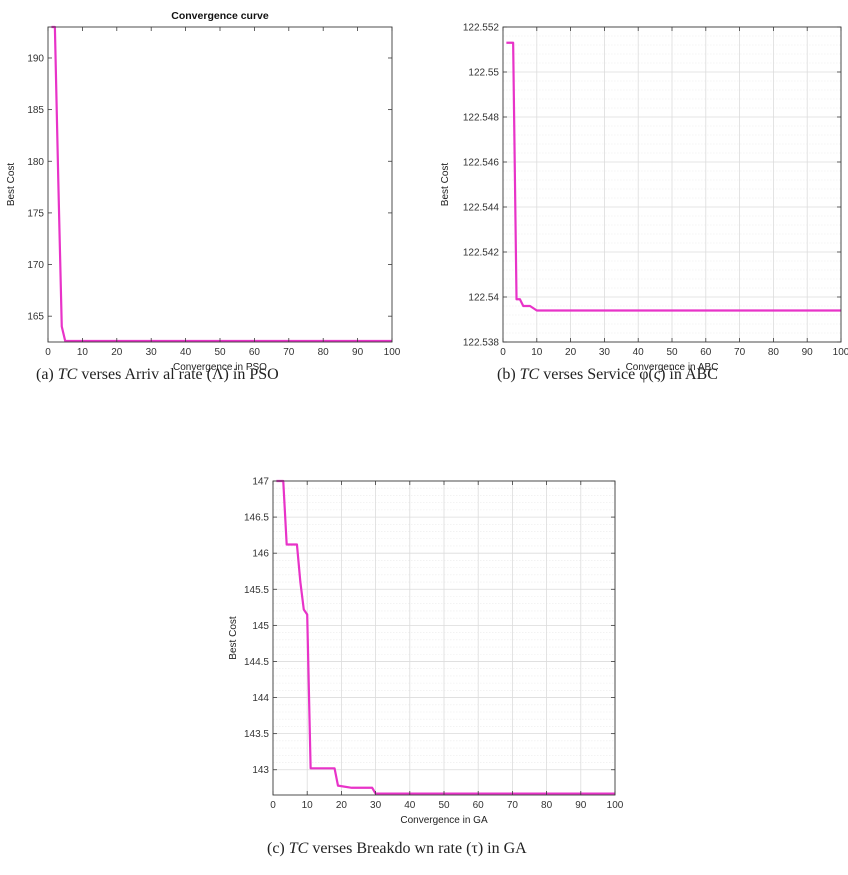 Image resolution: width=848 pixels, height=875 pixels. Describe the element at coordinates (45, 374) in the screenshot. I see `caption-a-label: (a)` at that location.